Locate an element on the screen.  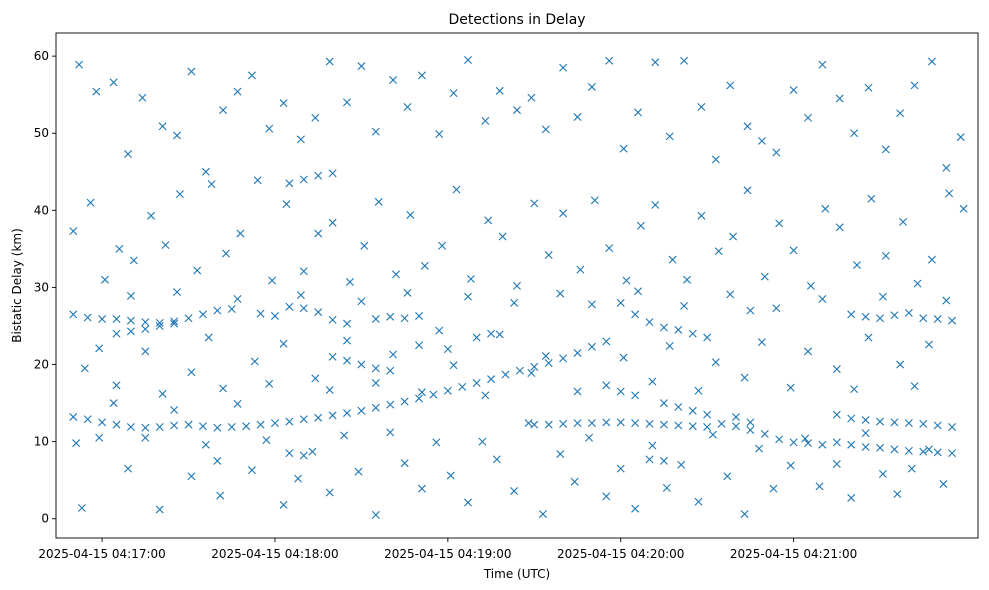
y-tick-label: 50 is located at coordinates (41, 133).